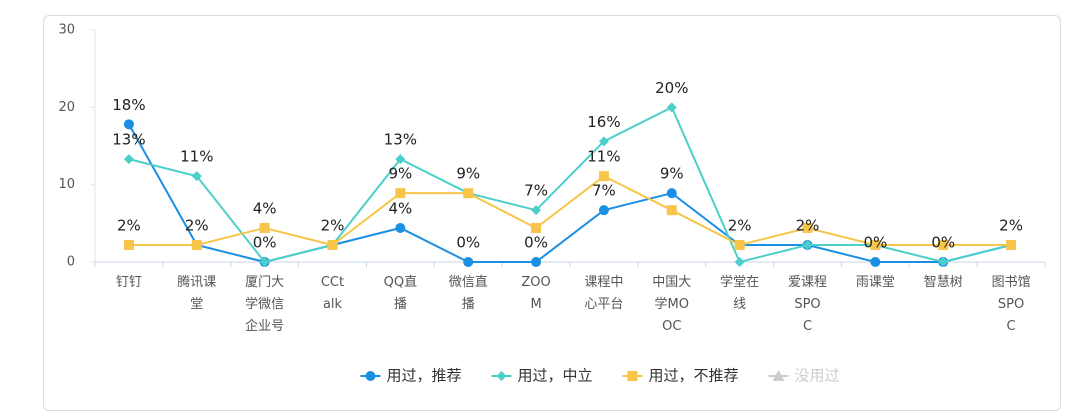 Image resolution: width=1080 pixels, height=417 pixels. Describe the element at coordinates (400, 293) in the screenshot. I see `x-tick-label: QQ直播` at that location.